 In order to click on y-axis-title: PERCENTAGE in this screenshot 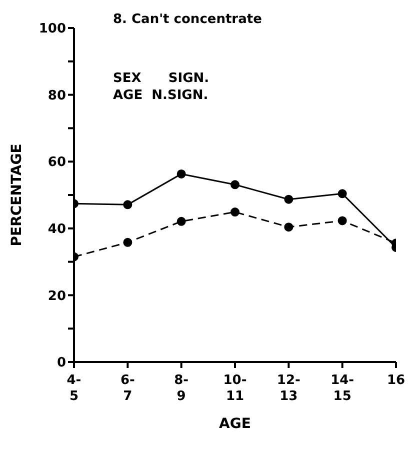, I will do `click(16, 195)`.